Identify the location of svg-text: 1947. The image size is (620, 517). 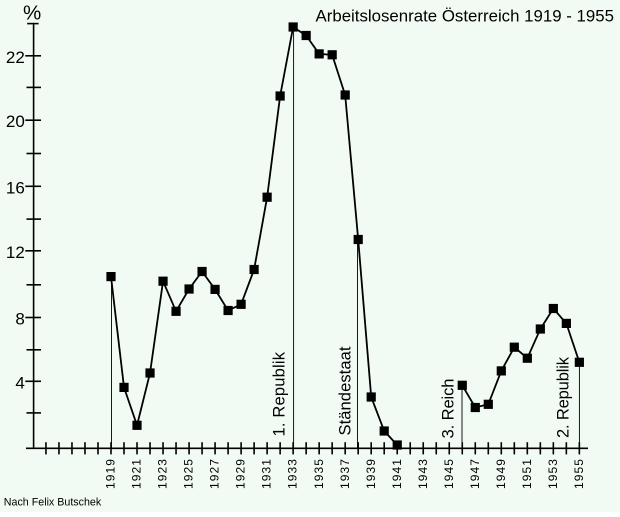
(475, 474).